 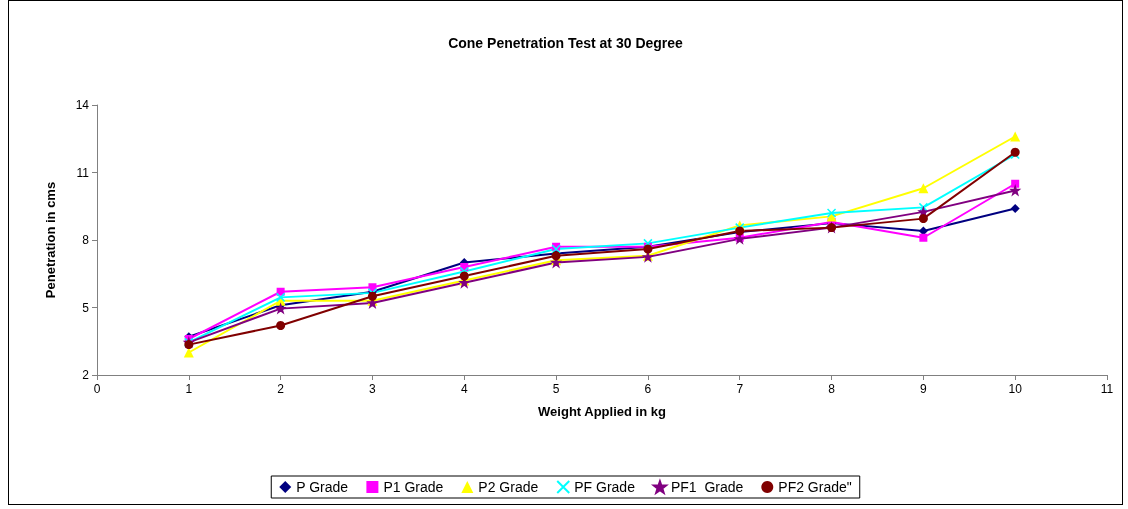 What do you see at coordinates (373, 389) in the screenshot?
I see `x-tick-label: 3` at bounding box center [373, 389].